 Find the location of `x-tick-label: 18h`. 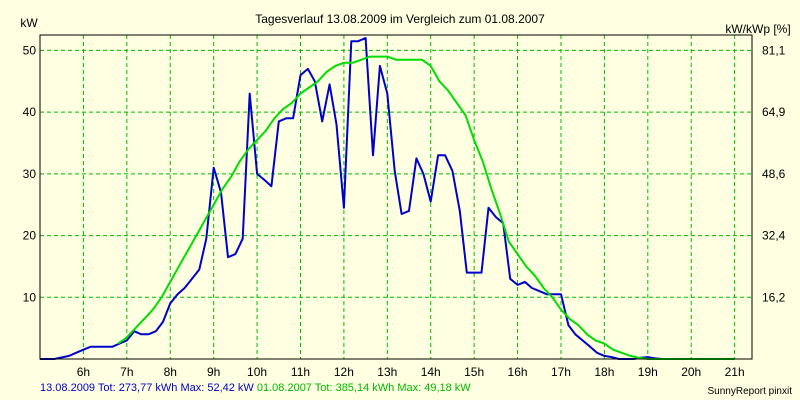

x-tick-label: 18h is located at coordinates (604, 372).